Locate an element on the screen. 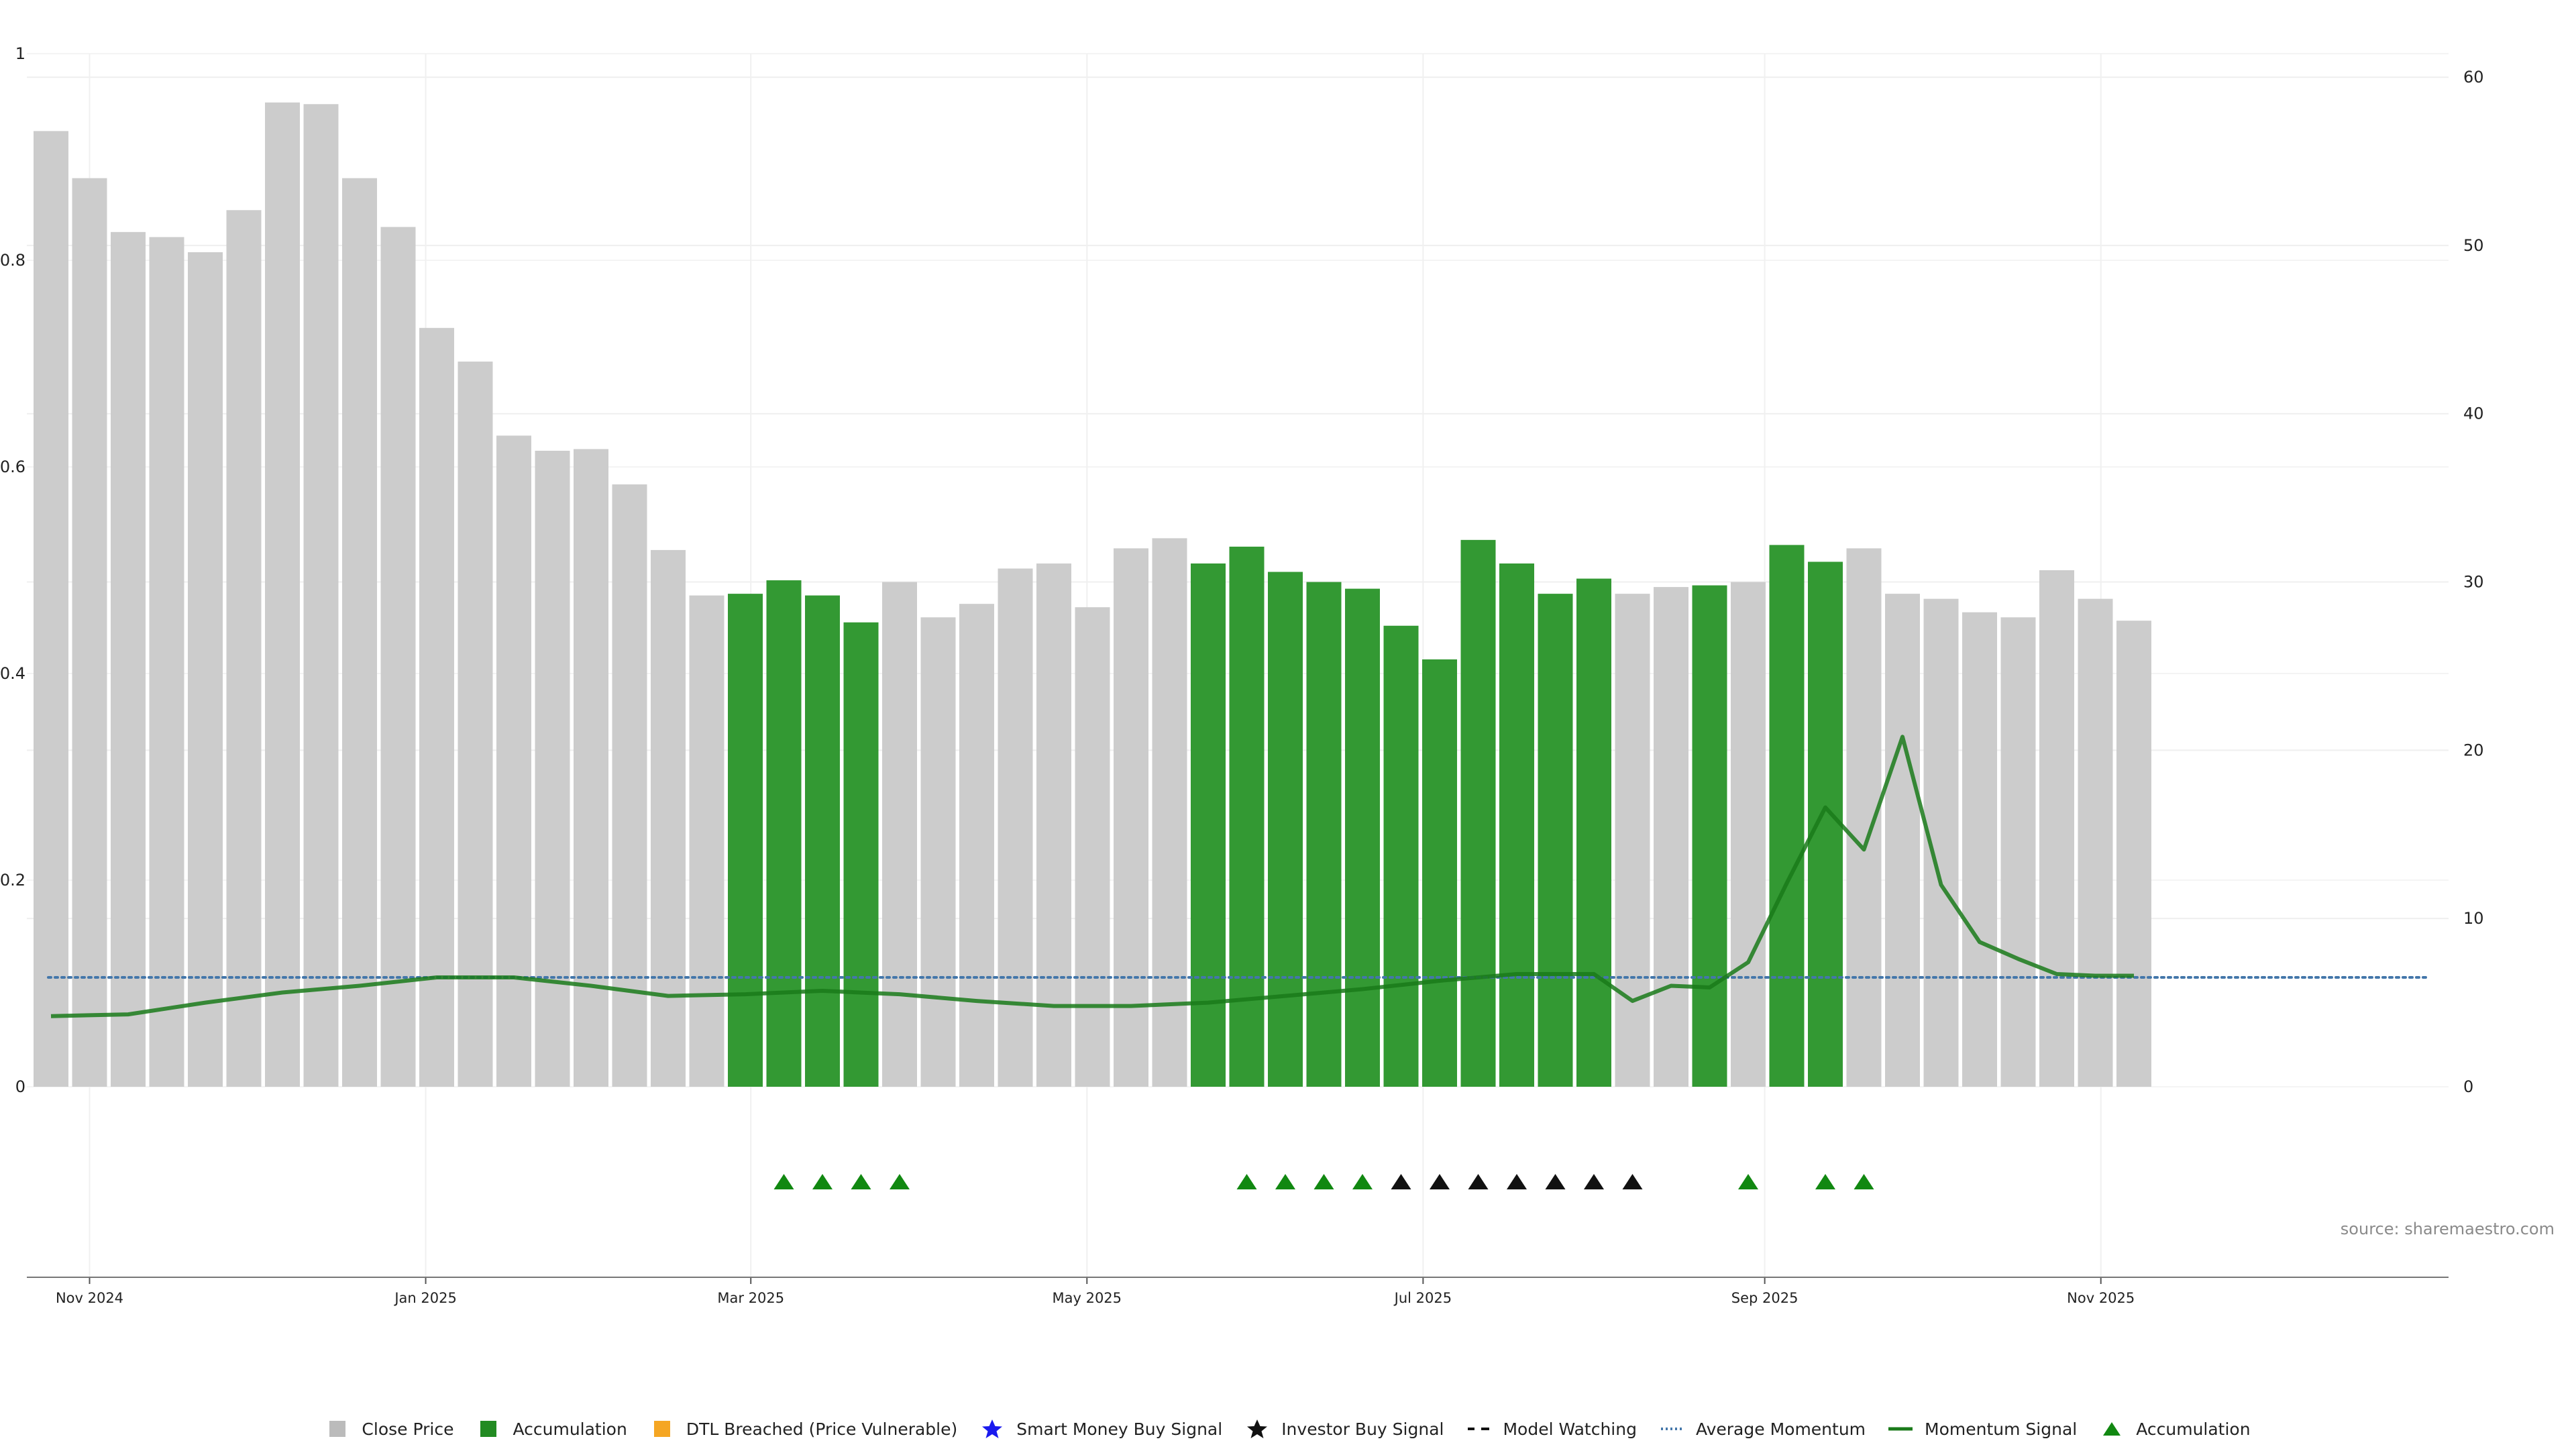  legend-marker-triangle-icon is located at coordinates (2112, 1429).